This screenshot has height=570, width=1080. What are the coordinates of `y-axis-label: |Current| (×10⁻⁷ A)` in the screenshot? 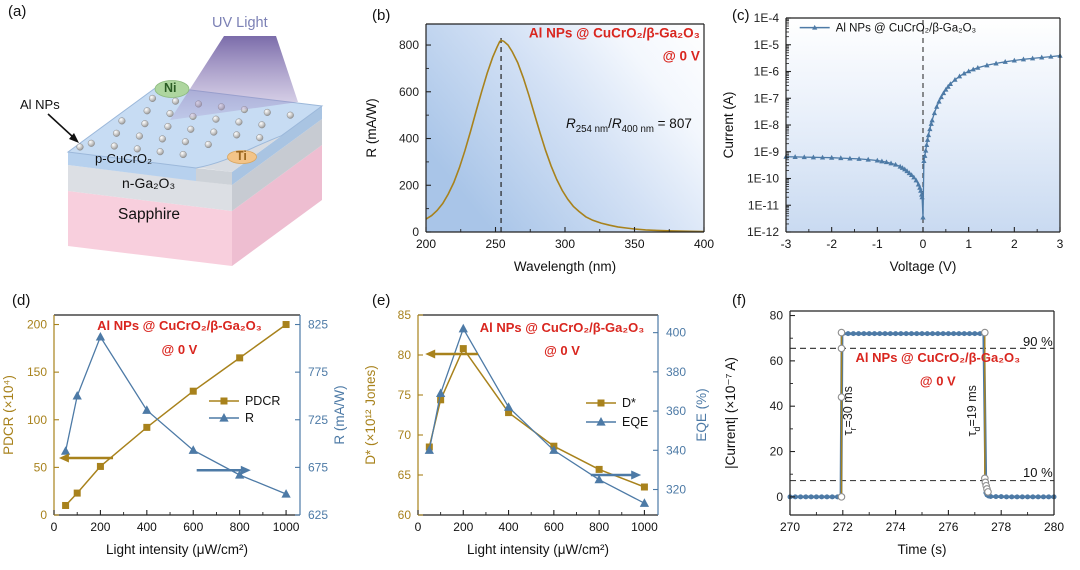 It's located at (730, 413).